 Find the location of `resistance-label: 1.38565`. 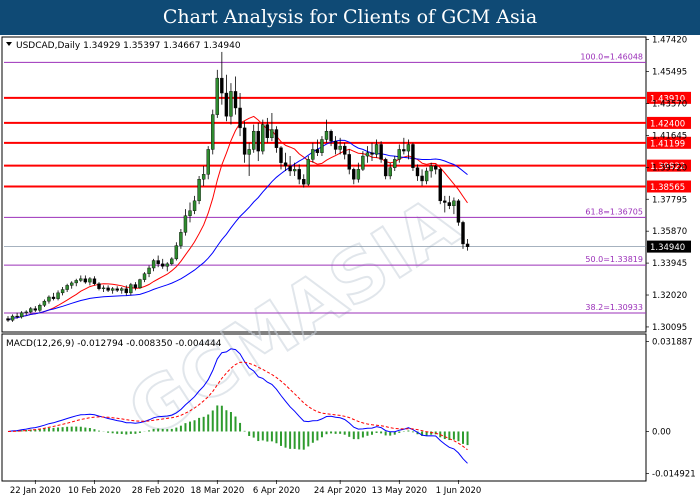

resistance-label: 1.38565 is located at coordinates (667, 188).